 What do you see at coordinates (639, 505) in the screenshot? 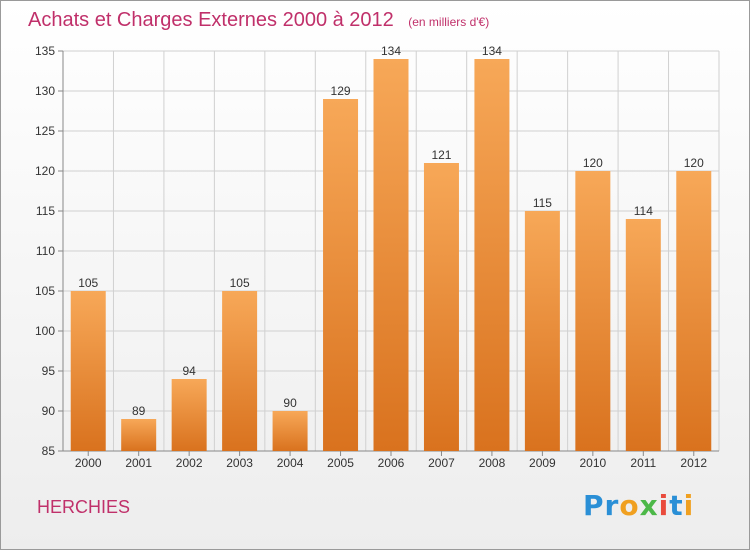
I see `brand-logo: Proxiti` at bounding box center [639, 505].